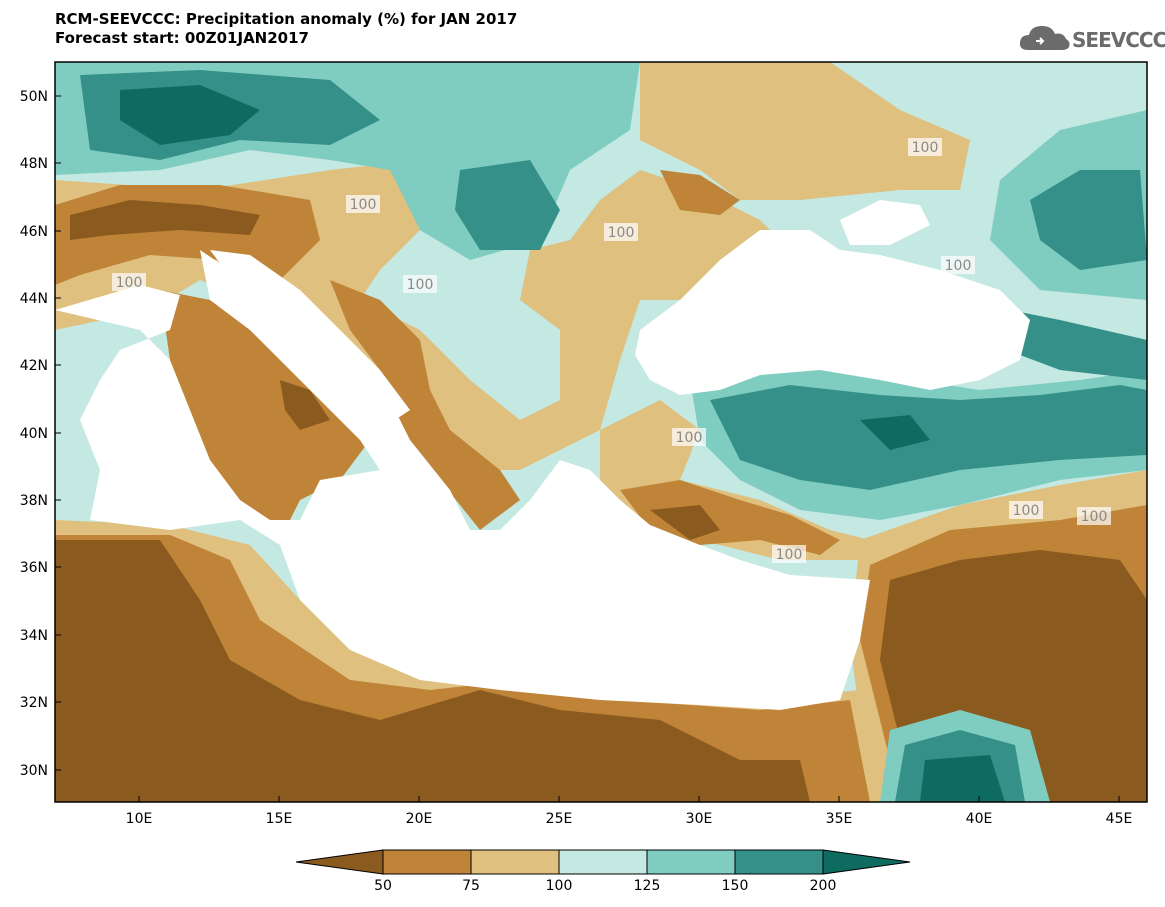 Image resolution: width=1165 pixels, height=907 pixels. Describe the element at coordinates (1118, 40) in the screenshot. I see `logo-text: SEEVCCC` at that location.